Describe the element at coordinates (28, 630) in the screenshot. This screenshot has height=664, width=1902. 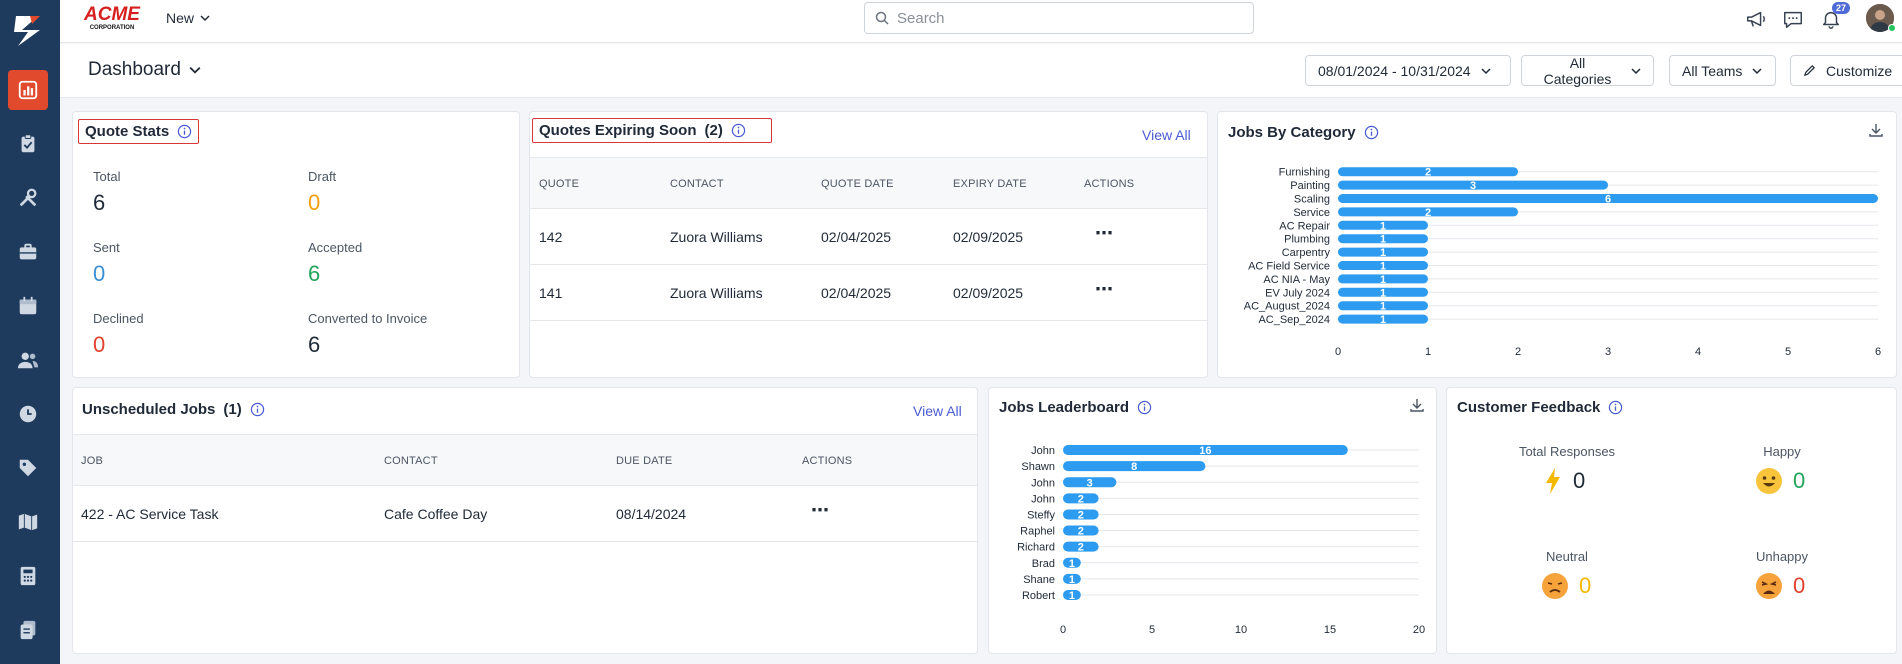
I see `sidebar-item-documents` at that location.